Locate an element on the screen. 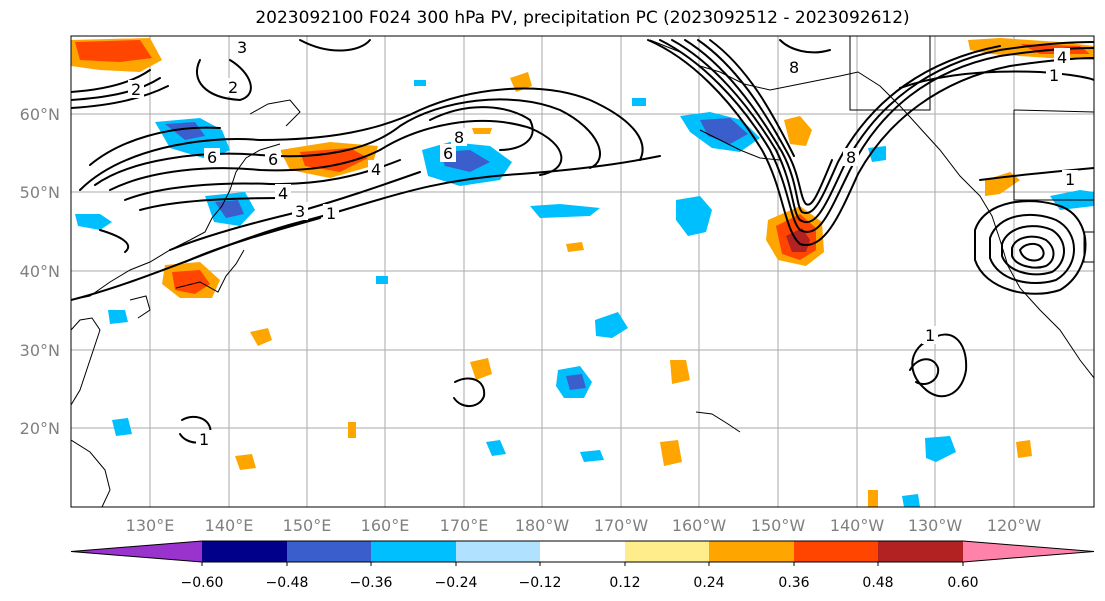 The height and width of the screenshot is (601, 1105). colorbar-tick-label: −0.60 is located at coordinates (202, 583).